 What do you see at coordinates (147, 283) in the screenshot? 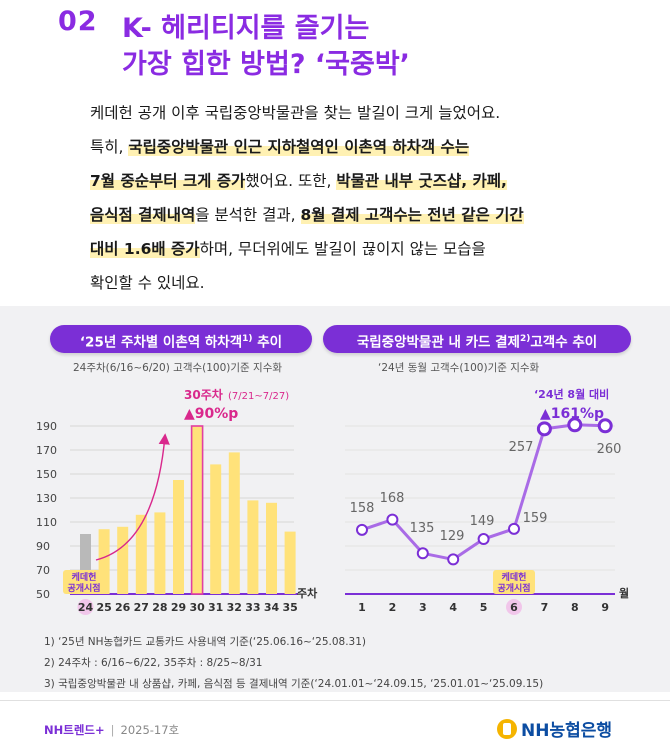
I see `body-text-segment: 확인할 수 있네요.` at bounding box center [147, 283].